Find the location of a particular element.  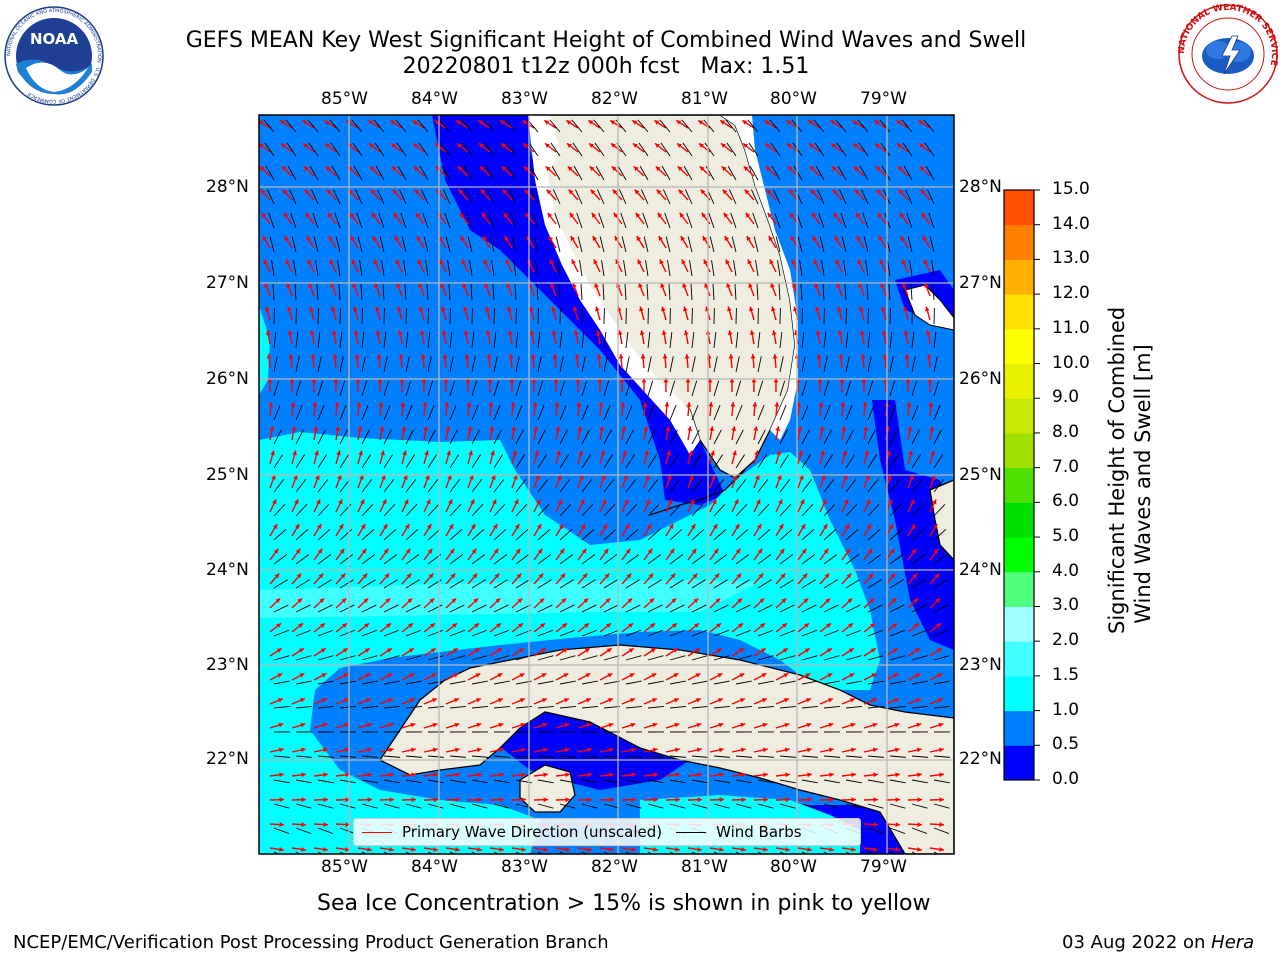

footer-host: Hera is located at coordinates (1233, 942).